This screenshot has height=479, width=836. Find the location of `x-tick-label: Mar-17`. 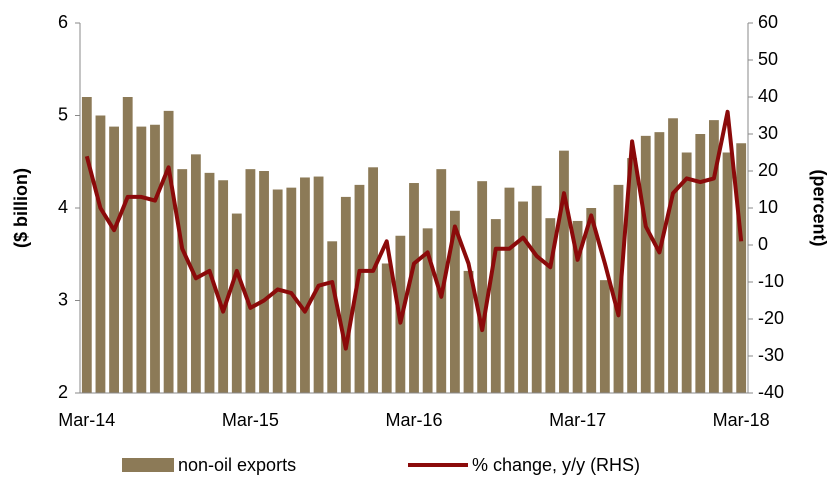

x-tick-label: Mar-17 is located at coordinates (577, 420).